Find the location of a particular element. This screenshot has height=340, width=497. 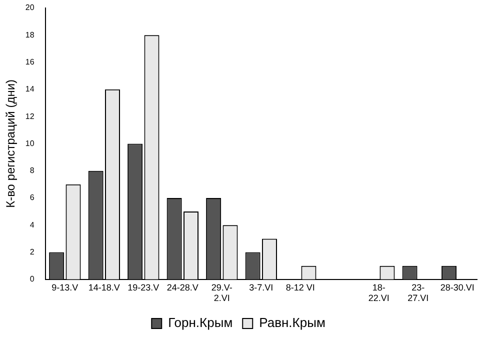

y-axis-title: К-во регистраций (дни) is located at coordinates (11, 143).